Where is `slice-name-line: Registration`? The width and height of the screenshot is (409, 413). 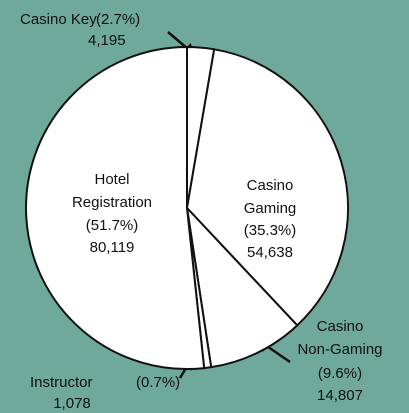 slice-name-line: Registration is located at coordinates (112, 202).